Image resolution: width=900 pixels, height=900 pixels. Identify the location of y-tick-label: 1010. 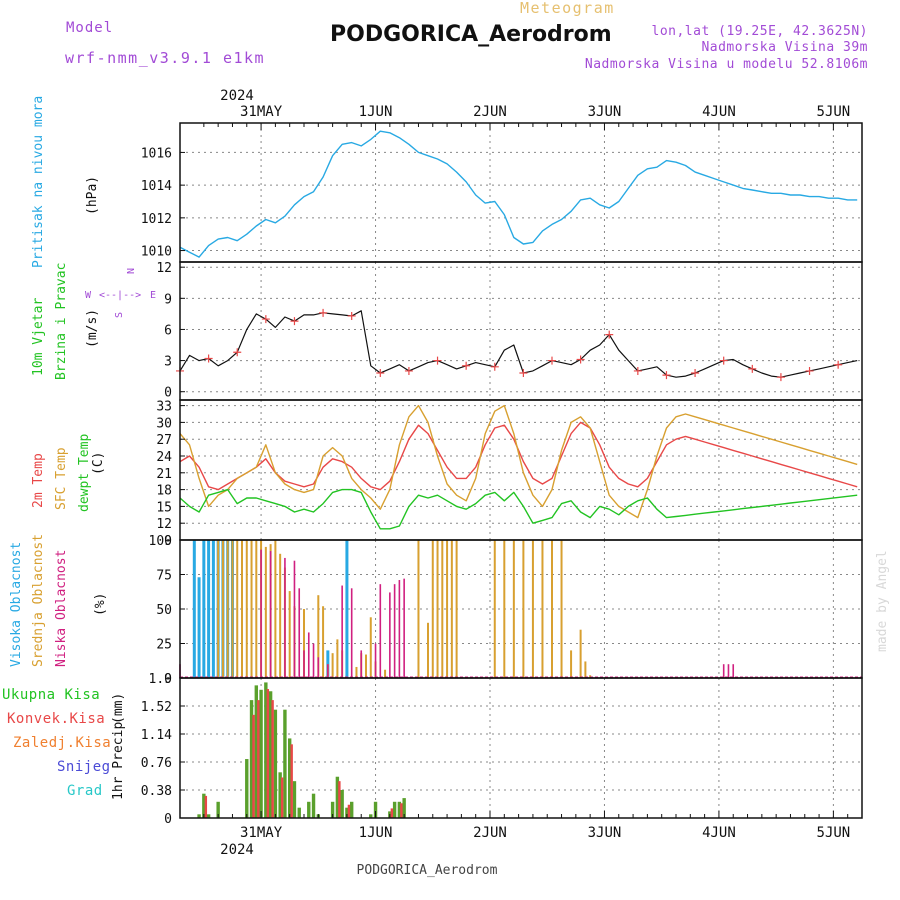
(156, 252).